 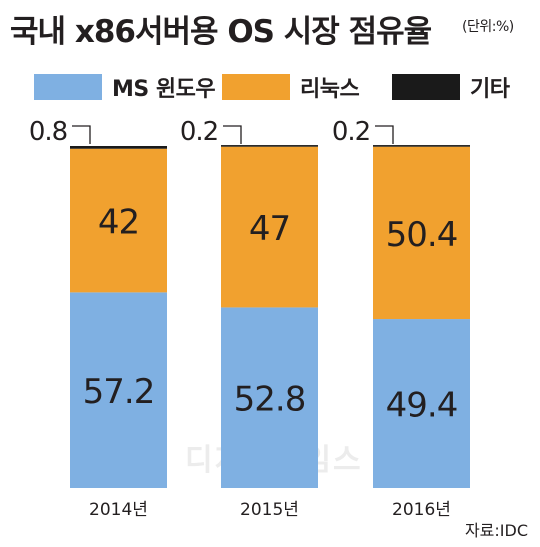 What do you see at coordinates (421, 510) in the screenshot?
I see `x-tick-label-2016년: 2016년` at bounding box center [421, 510].